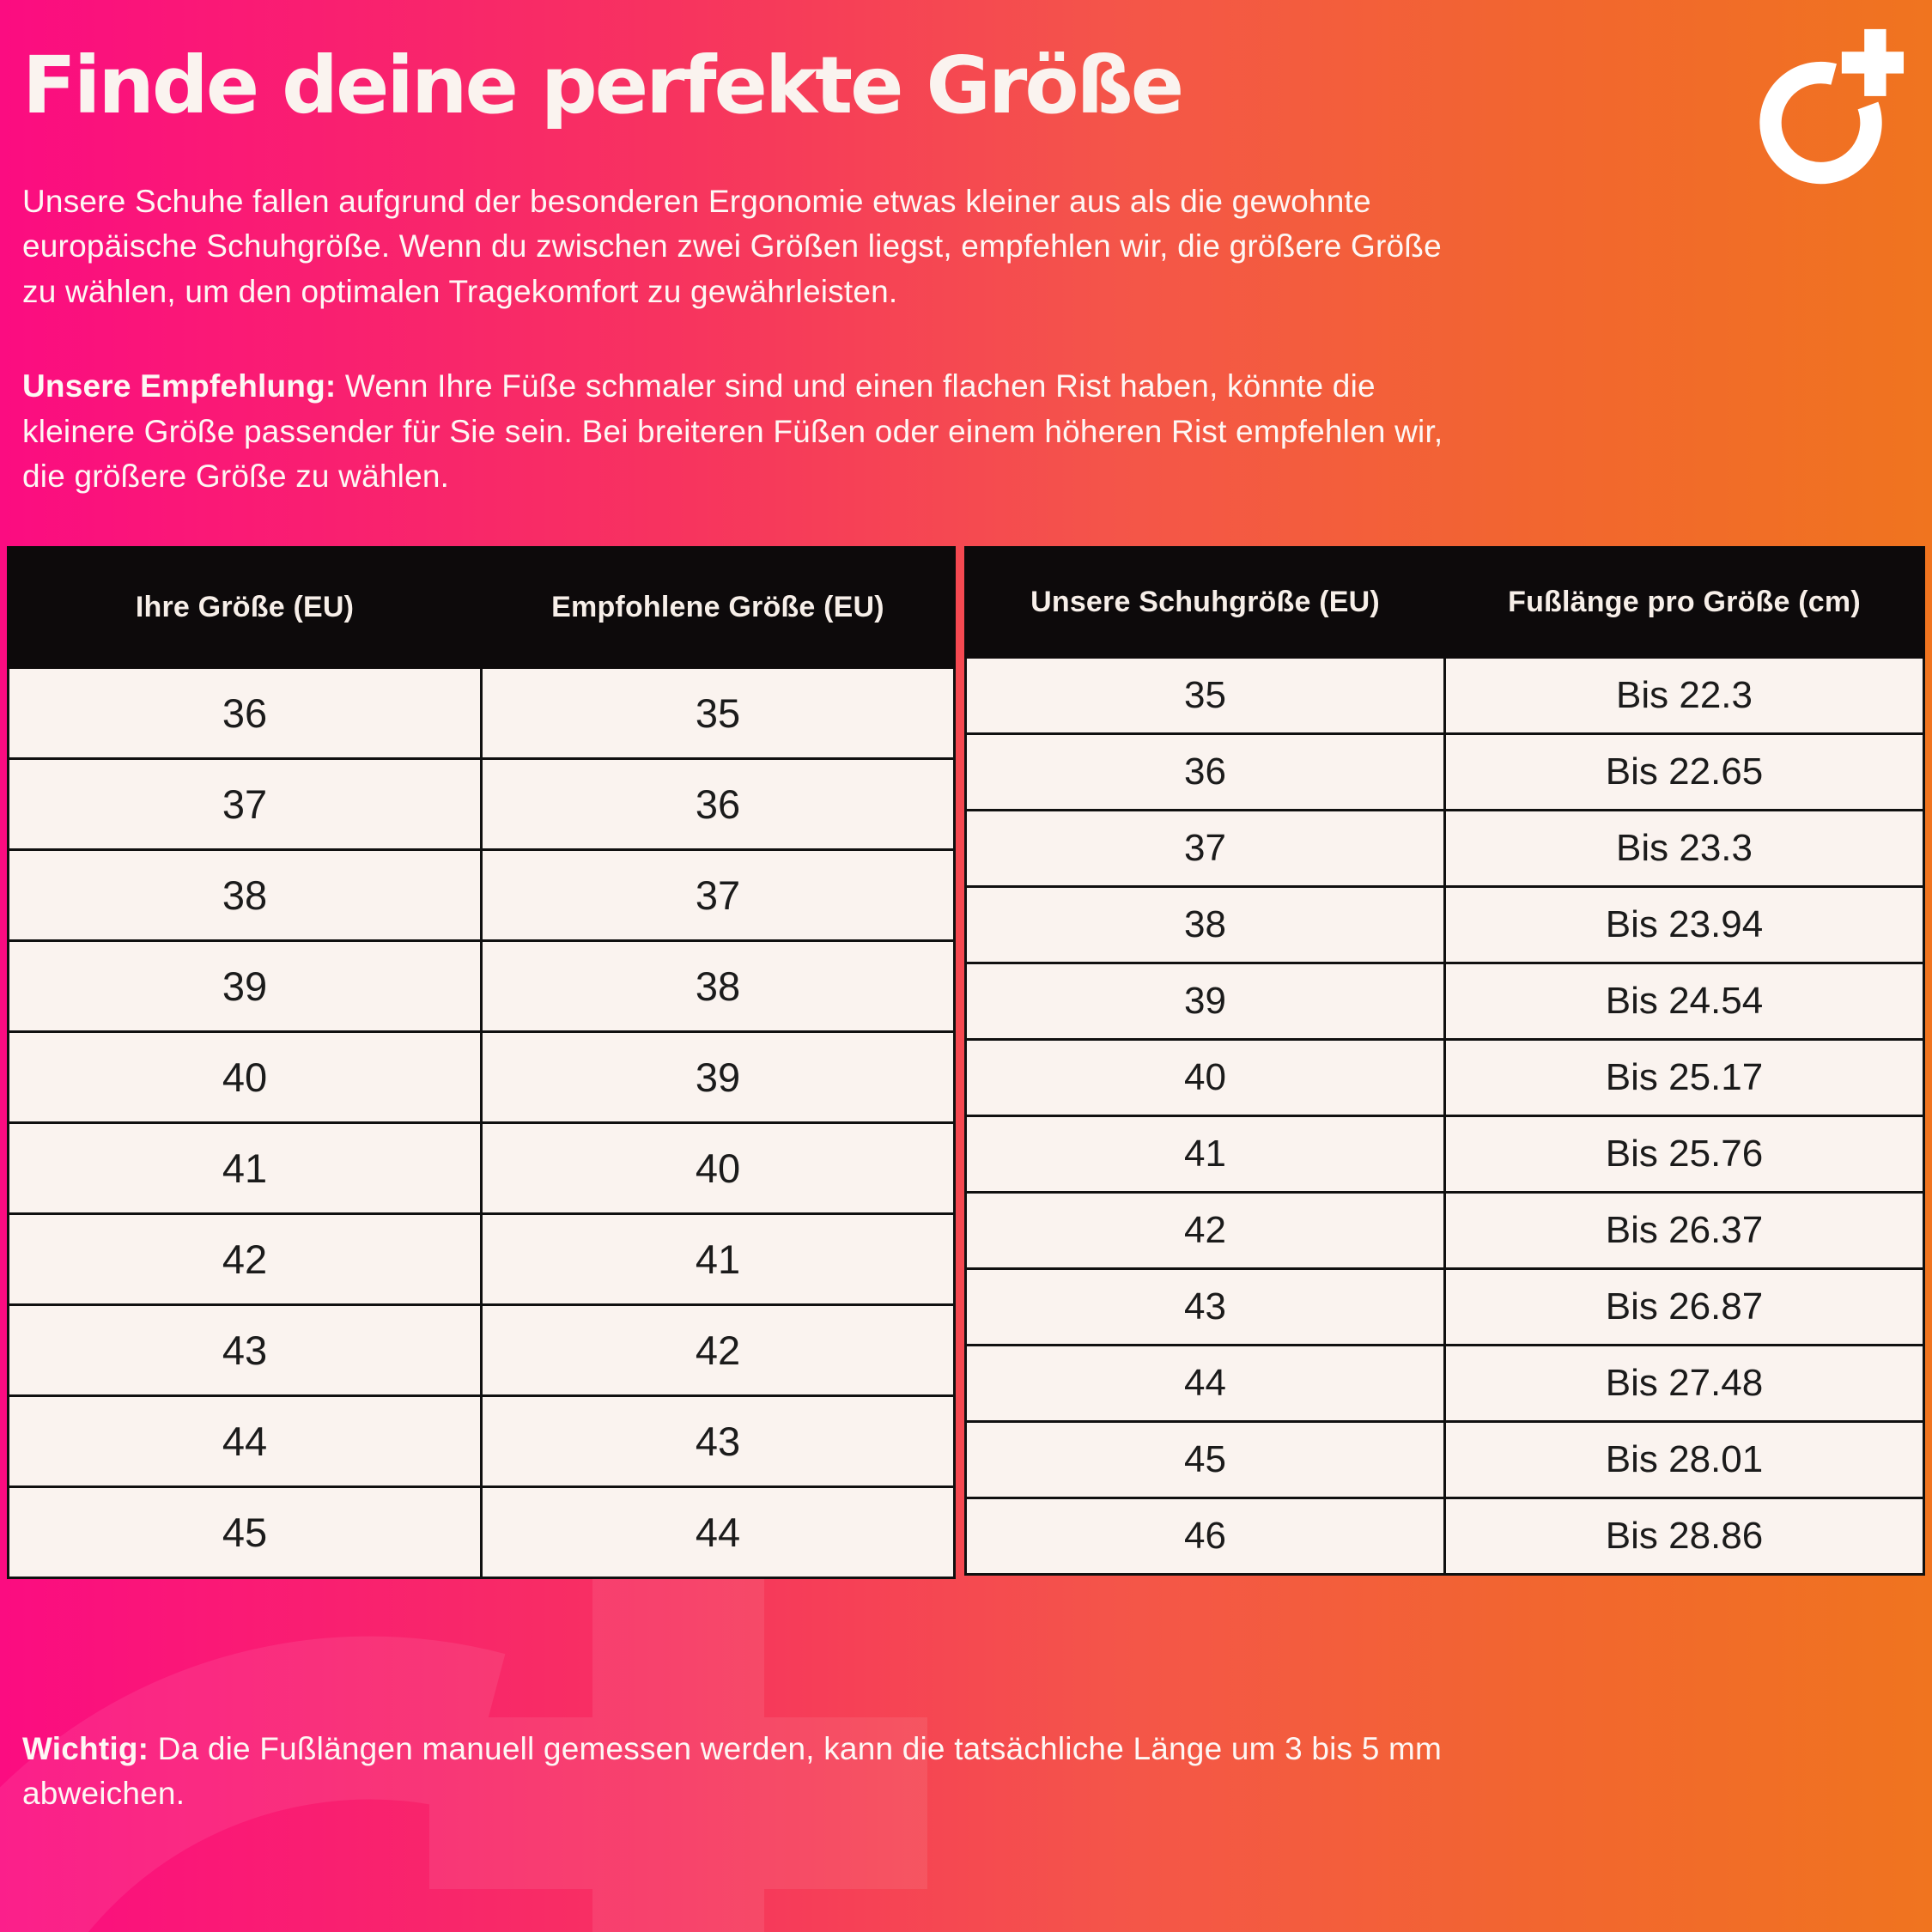 The image size is (1932, 1932). I want to click on table-row: 36 Bis 22.65, so click(1444, 771).